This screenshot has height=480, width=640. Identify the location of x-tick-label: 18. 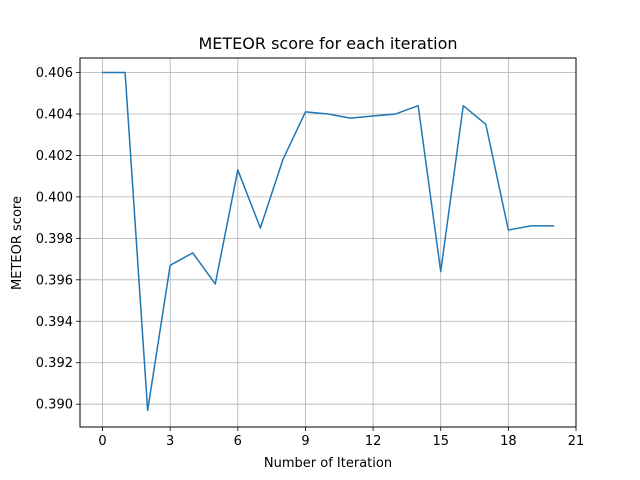
(508, 441).